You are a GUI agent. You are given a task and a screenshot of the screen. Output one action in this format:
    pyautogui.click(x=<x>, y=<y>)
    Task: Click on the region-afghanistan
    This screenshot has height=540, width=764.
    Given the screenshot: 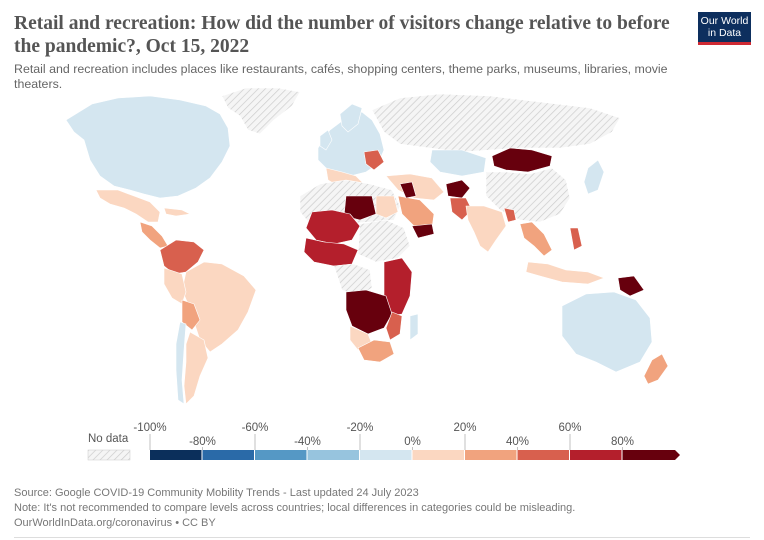 What is the action you would take?
    pyautogui.click(x=458, y=189)
    